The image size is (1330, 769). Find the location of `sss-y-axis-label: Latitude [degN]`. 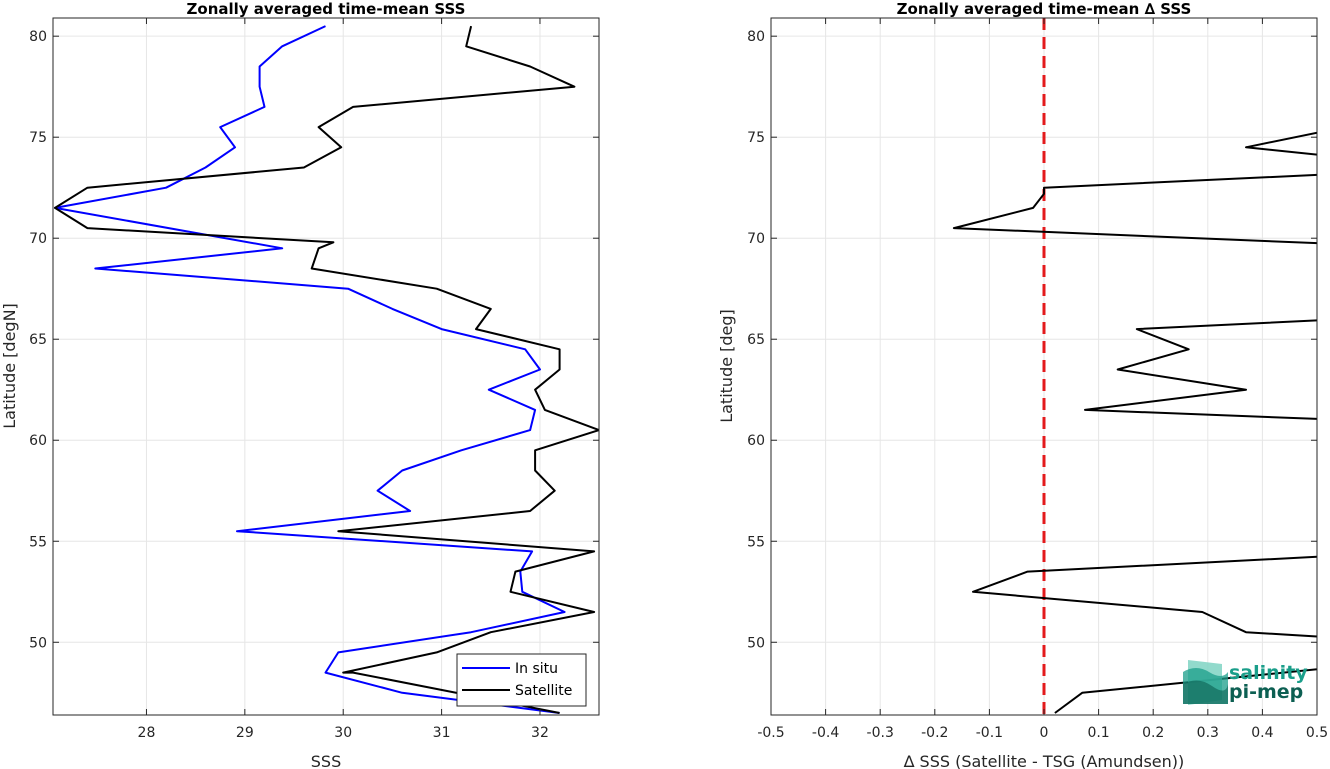

sss-y-axis-label: Latitude [degN] is located at coordinates (9, 366).